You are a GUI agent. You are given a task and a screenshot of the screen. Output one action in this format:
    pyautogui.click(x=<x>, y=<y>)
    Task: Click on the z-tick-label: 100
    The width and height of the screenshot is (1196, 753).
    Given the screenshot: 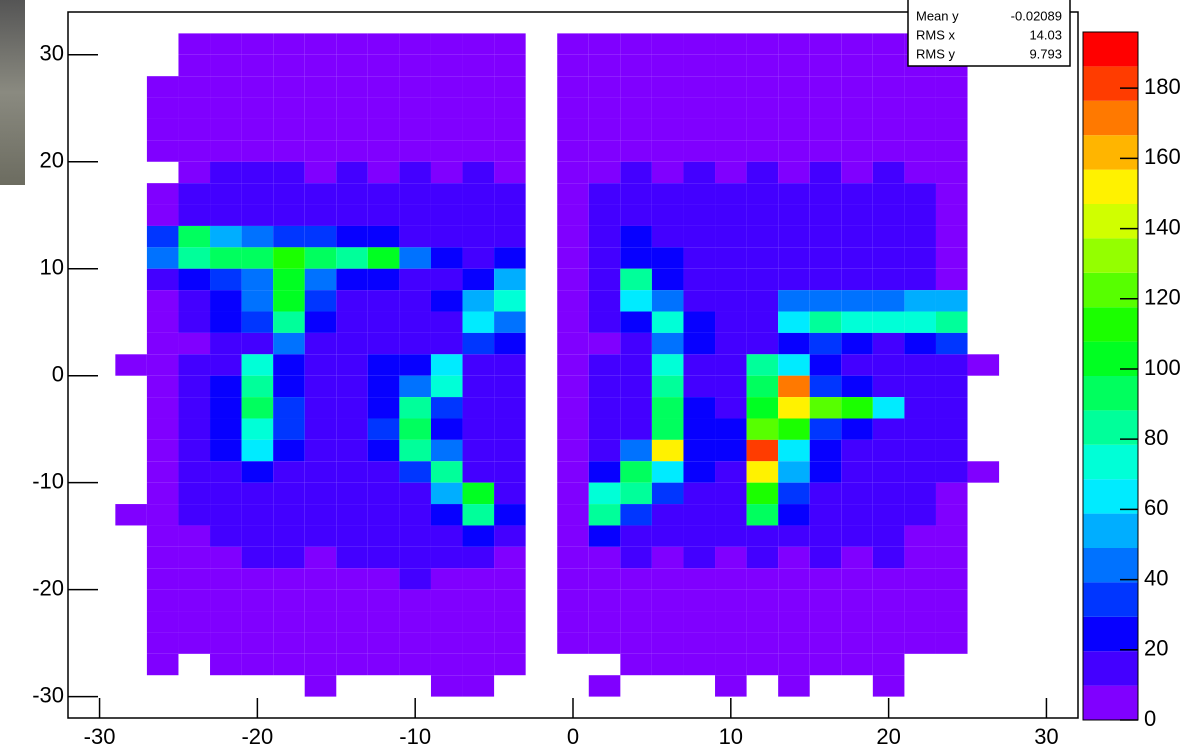 What is the action you would take?
    pyautogui.click(x=1162, y=367)
    